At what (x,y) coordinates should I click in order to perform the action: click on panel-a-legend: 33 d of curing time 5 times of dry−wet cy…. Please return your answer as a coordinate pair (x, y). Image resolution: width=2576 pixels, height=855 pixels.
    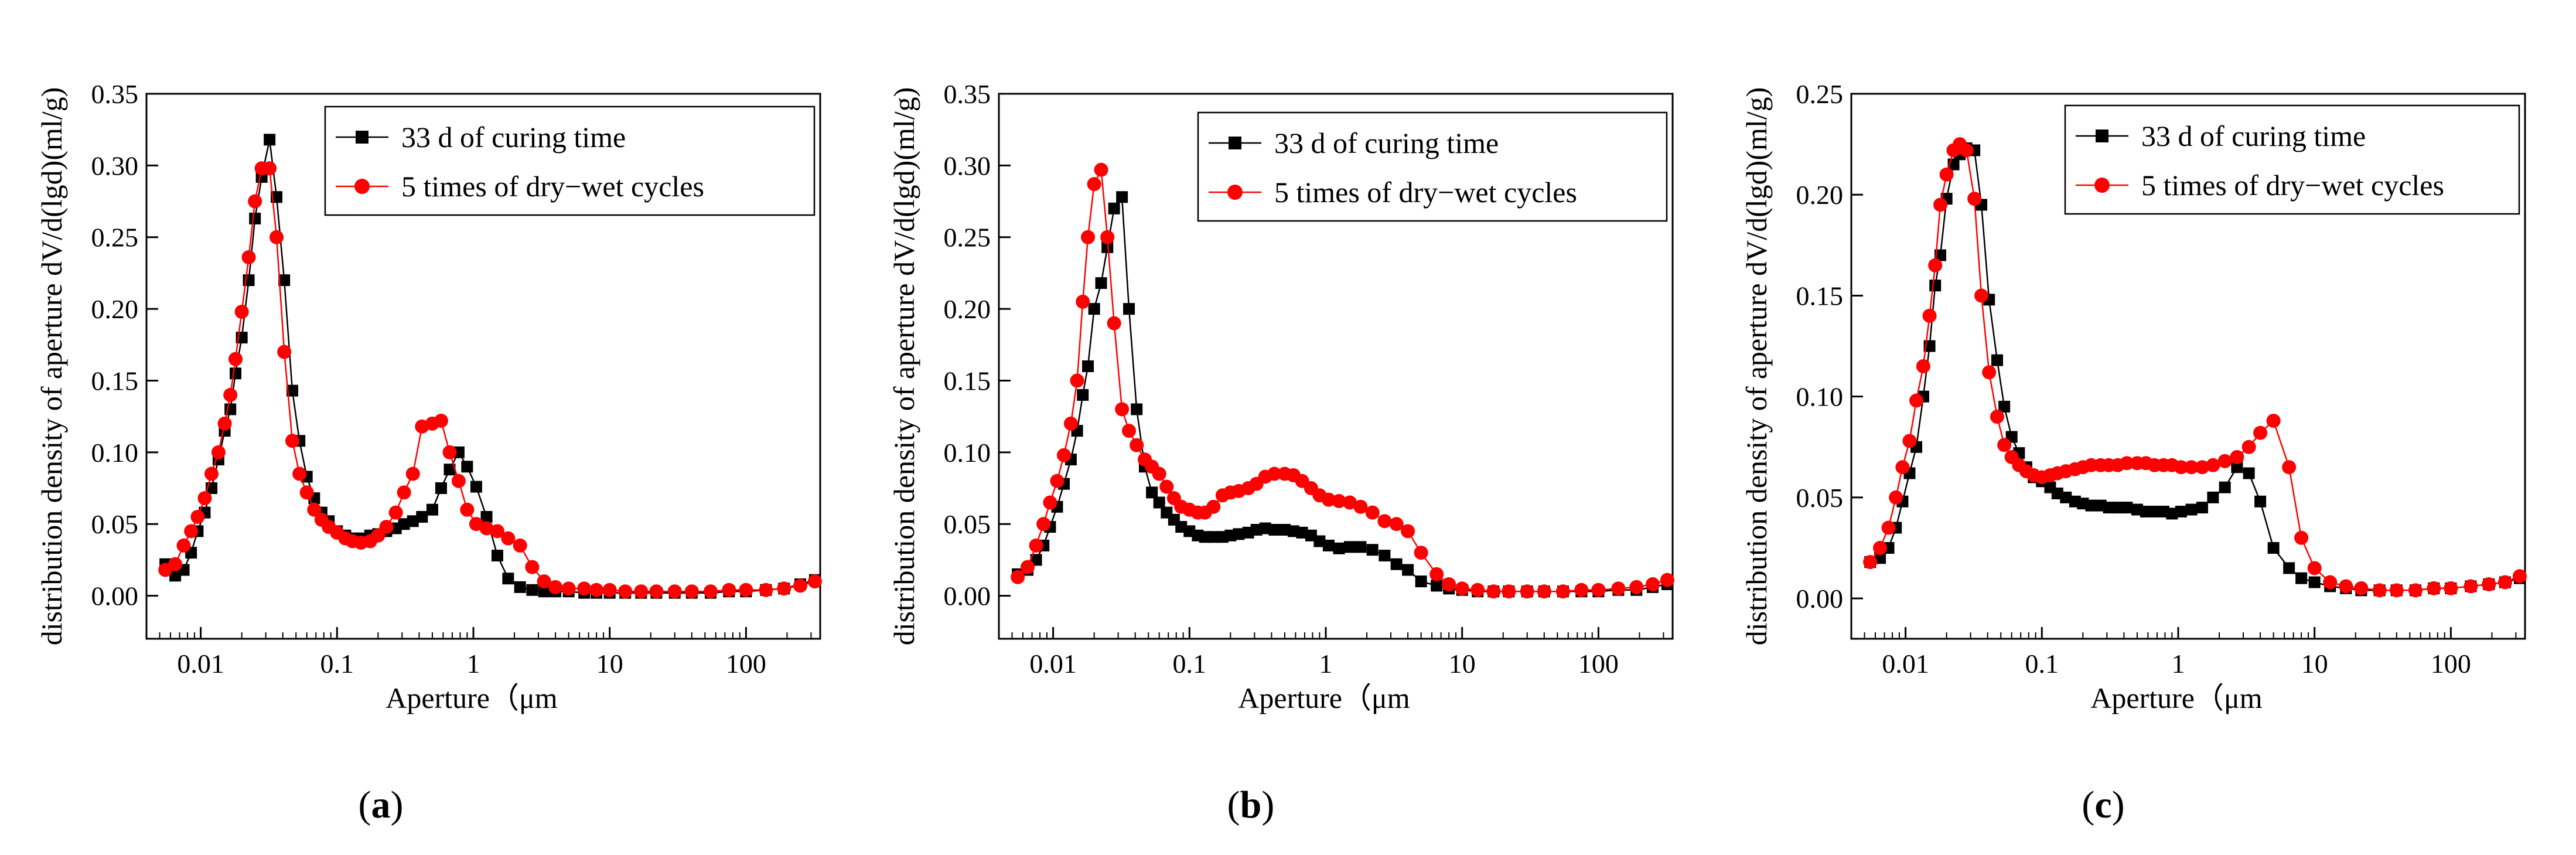
    Looking at the image, I should click on (570, 160).